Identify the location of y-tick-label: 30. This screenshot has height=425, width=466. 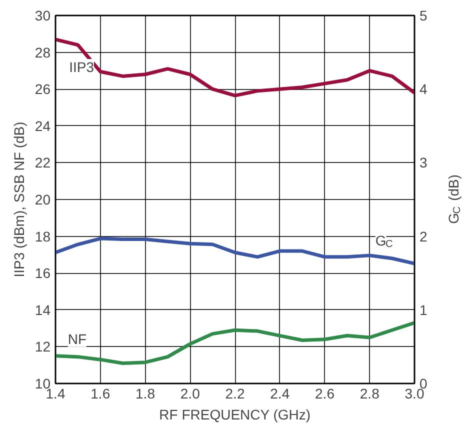
(42, 16).